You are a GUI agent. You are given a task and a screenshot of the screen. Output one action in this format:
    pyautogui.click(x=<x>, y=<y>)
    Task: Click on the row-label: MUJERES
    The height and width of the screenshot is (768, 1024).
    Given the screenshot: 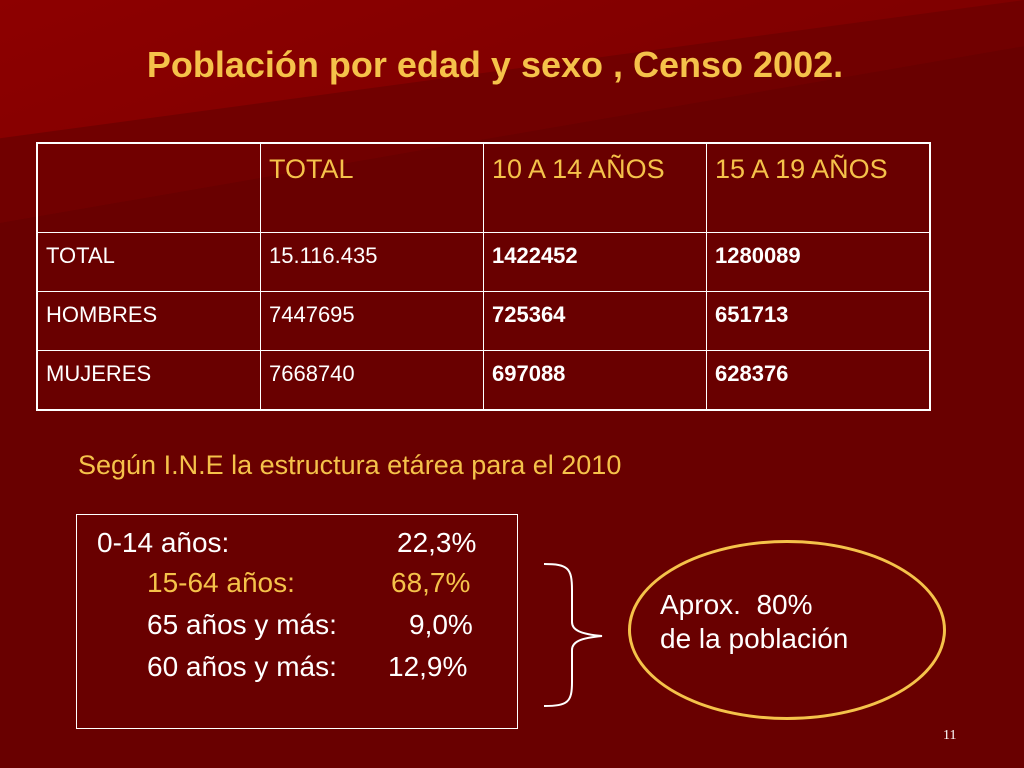 What is the action you would take?
    pyautogui.click(x=148, y=380)
    